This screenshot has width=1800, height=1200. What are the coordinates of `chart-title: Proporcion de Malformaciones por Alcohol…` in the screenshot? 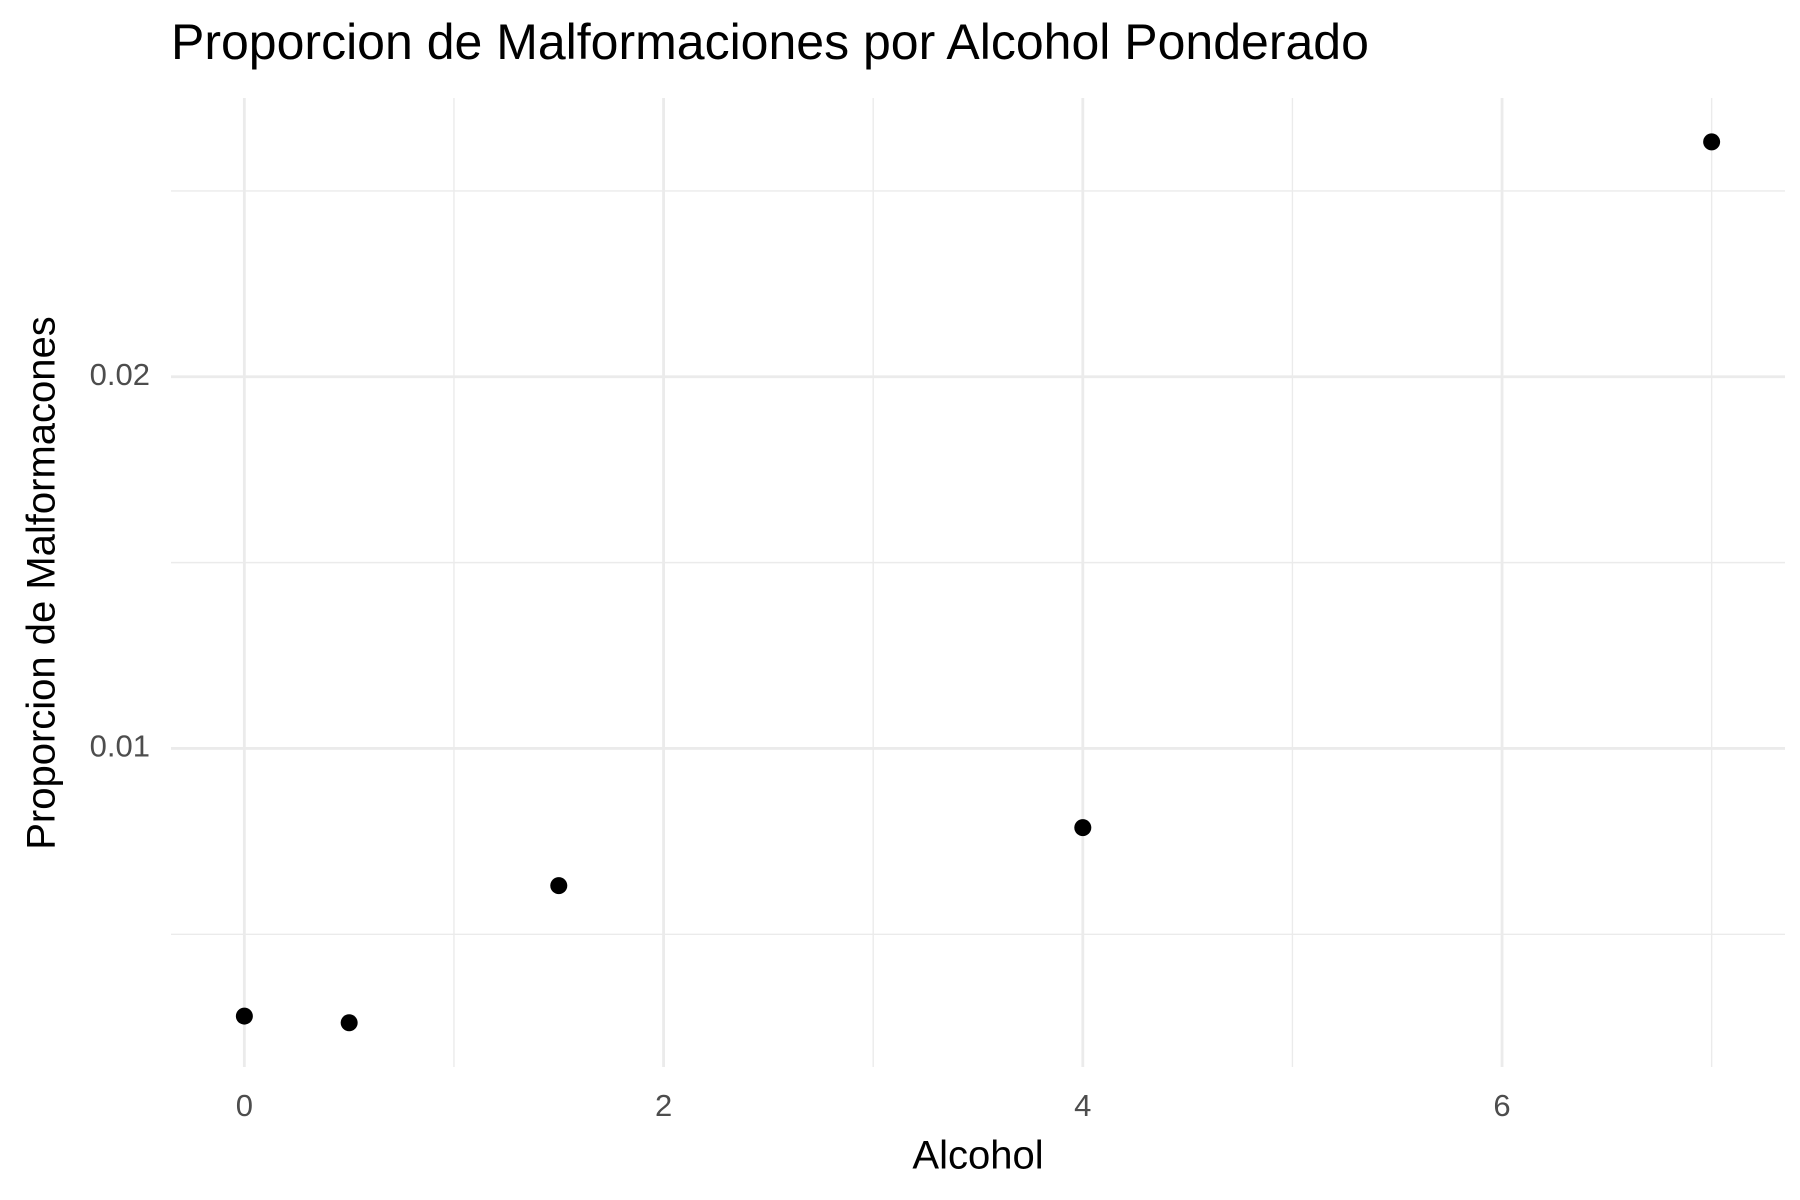 It's located at (770, 42).